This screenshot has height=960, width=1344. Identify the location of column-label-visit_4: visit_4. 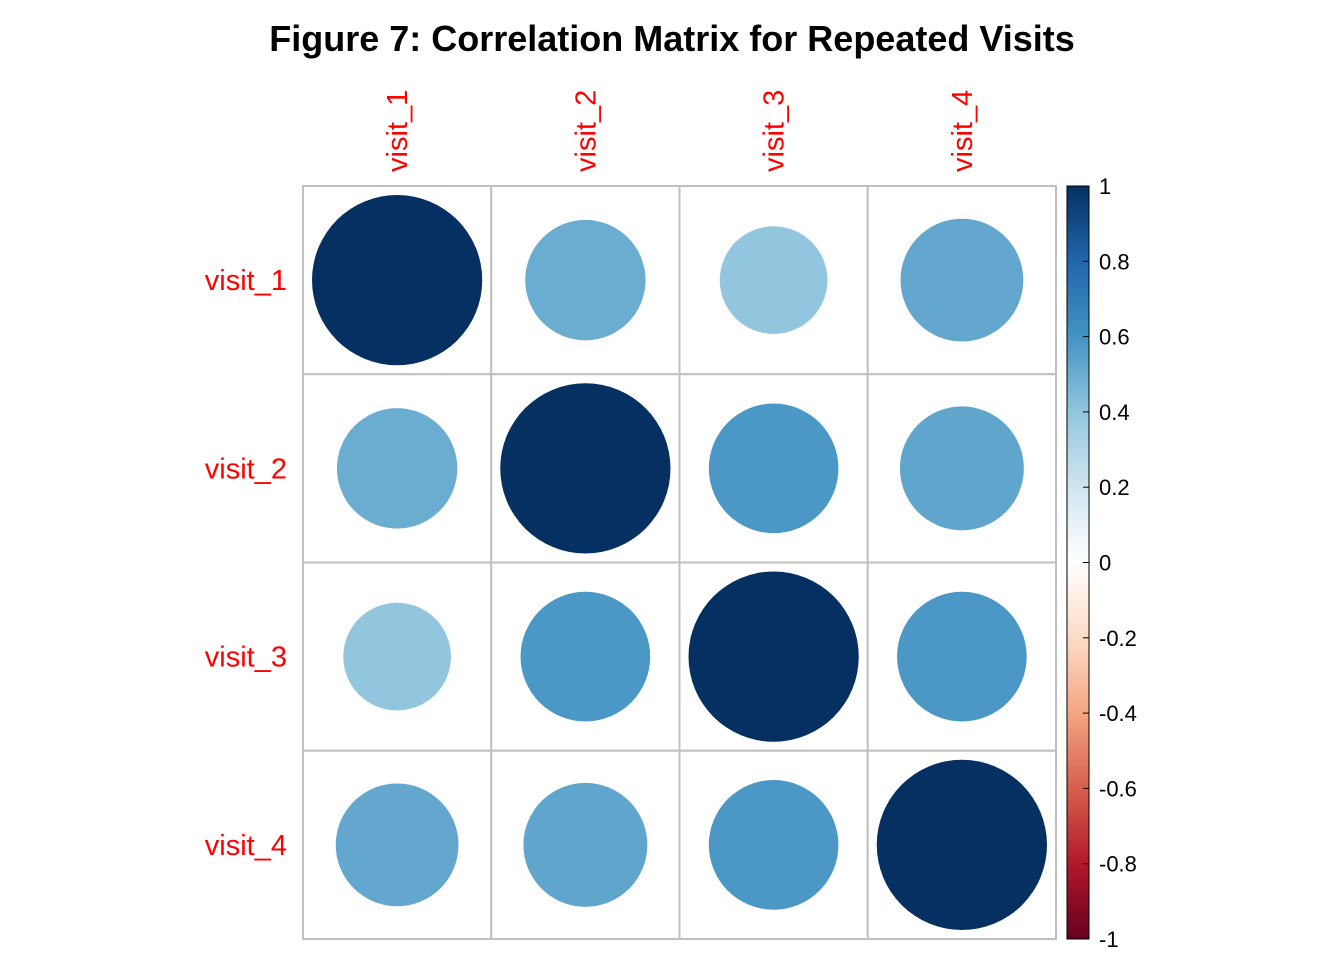
(963, 131).